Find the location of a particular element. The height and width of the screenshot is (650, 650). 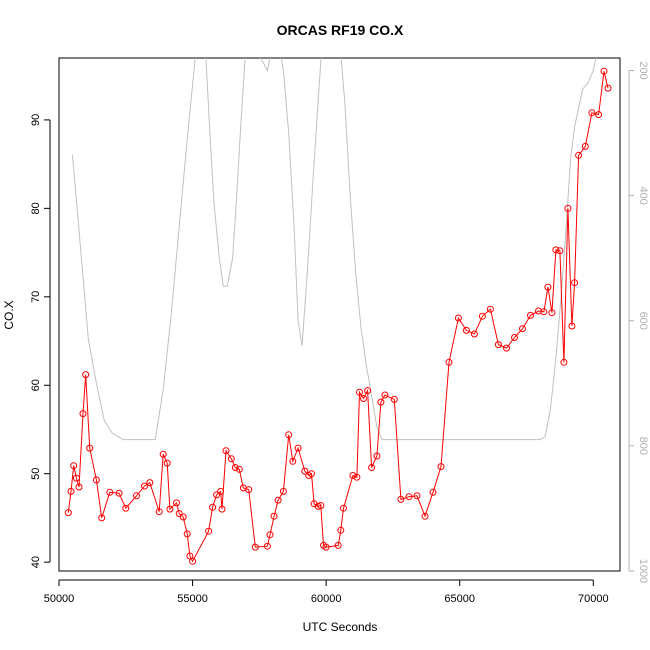

y-tick-label: 40 is located at coordinates (36, 562).